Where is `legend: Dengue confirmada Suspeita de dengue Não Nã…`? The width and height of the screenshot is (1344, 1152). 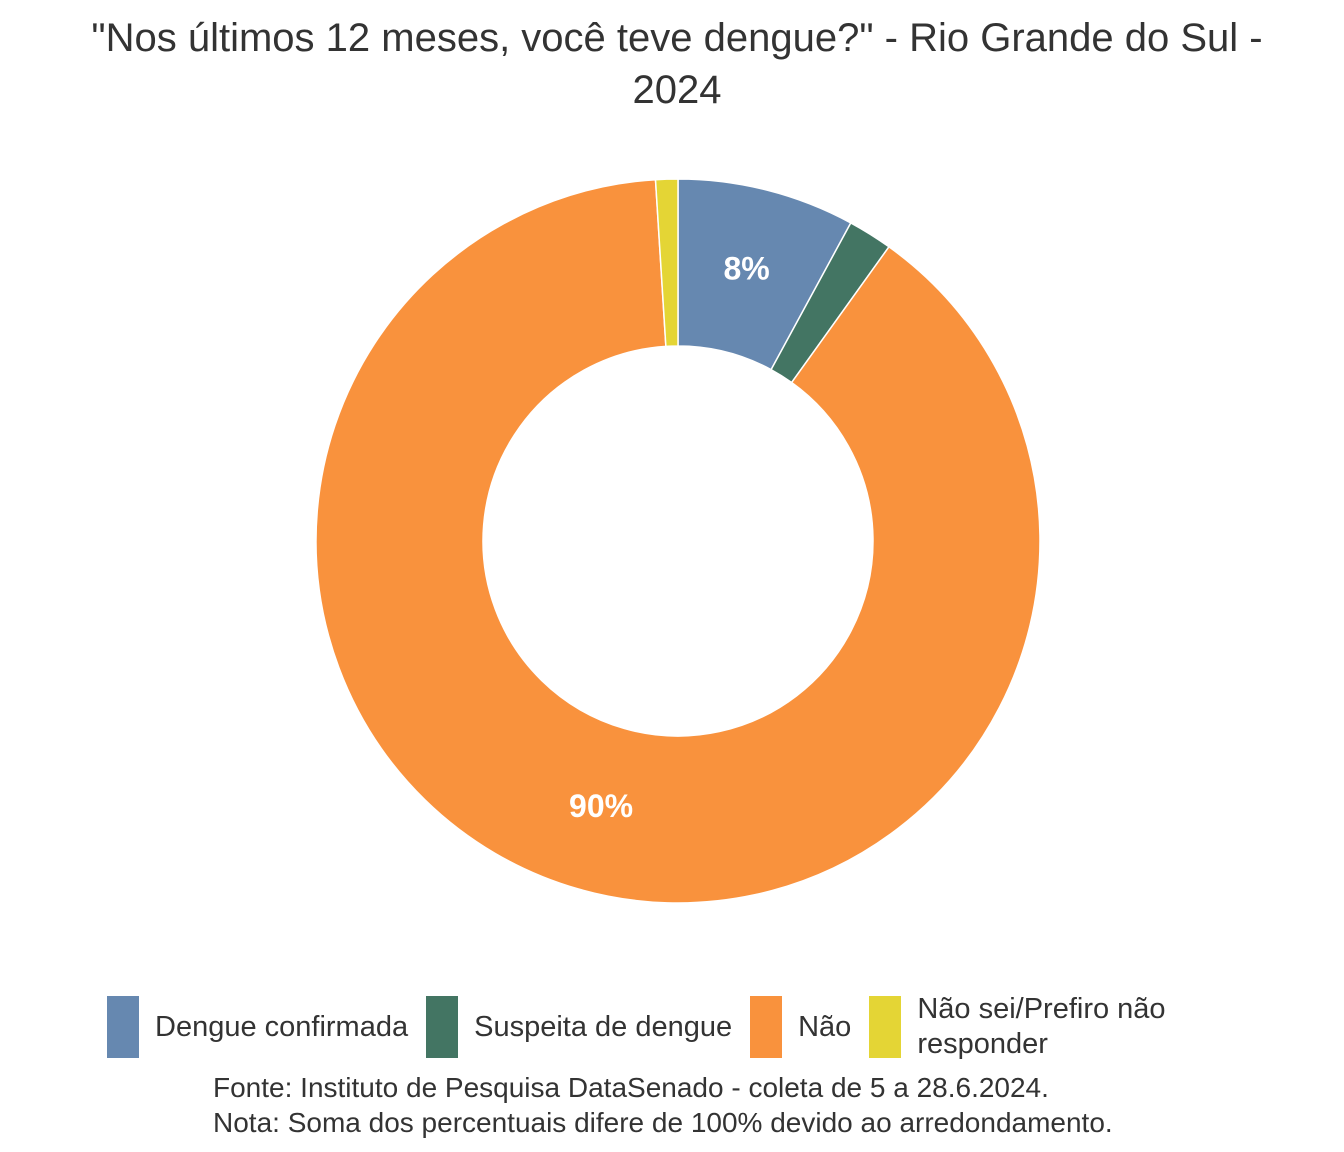
legend: Dengue confirmada Suspeita de dengue Não Nã… is located at coordinates (666, 1027).